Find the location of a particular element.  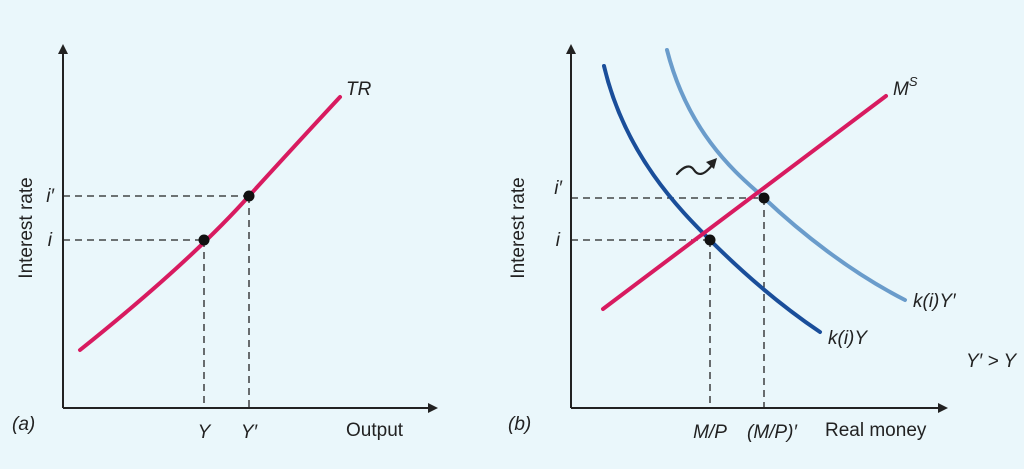

panel-b-new-equilibrium-point is located at coordinates (764, 198).